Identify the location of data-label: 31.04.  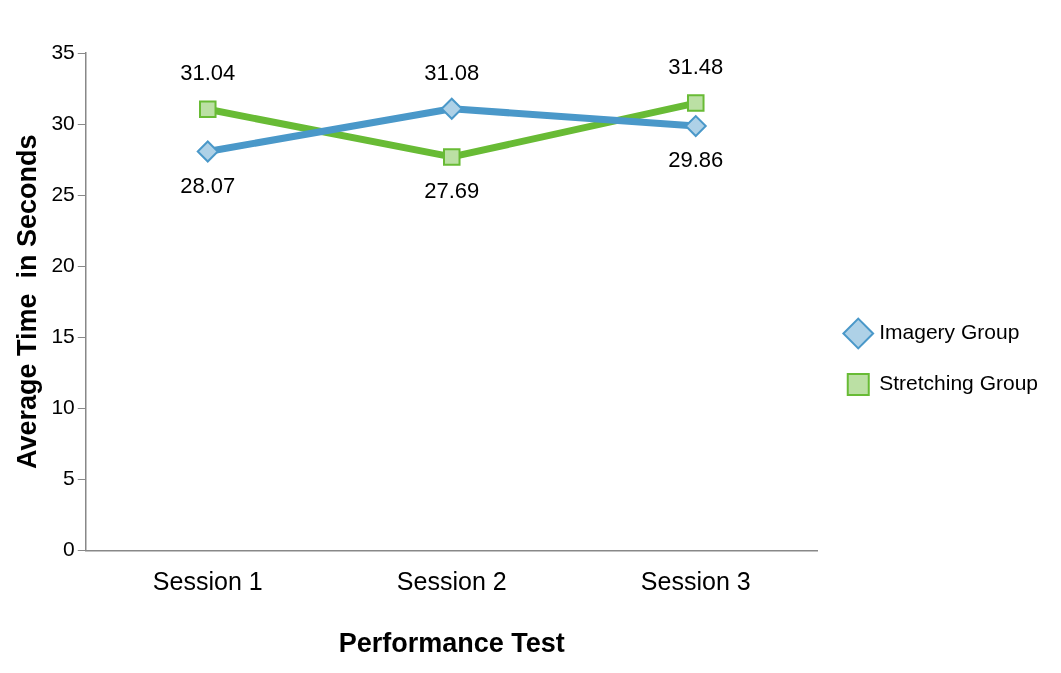
(208, 73).